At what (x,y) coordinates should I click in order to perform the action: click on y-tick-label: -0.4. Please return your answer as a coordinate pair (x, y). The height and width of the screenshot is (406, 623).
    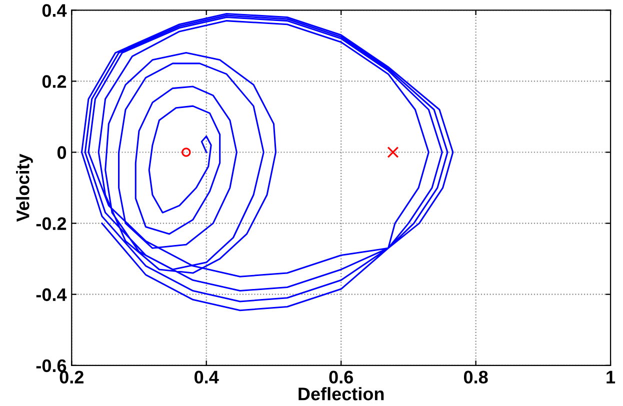
    Looking at the image, I should click on (51, 295).